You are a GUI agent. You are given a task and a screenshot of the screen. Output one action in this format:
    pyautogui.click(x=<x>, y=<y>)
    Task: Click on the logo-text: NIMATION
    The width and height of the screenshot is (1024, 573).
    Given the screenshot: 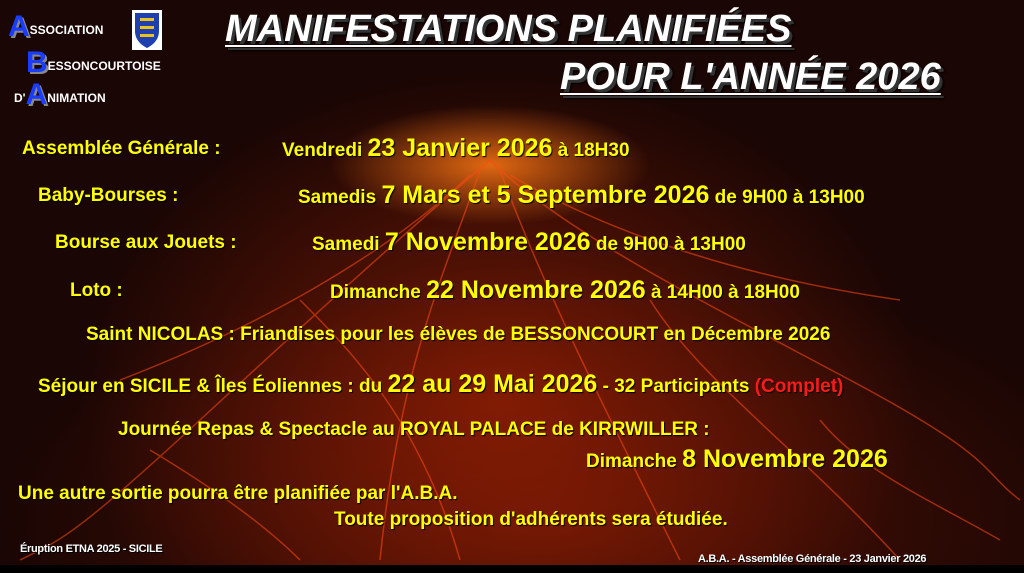 What is the action you would take?
    pyautogui.click(x=76, y=98)
    